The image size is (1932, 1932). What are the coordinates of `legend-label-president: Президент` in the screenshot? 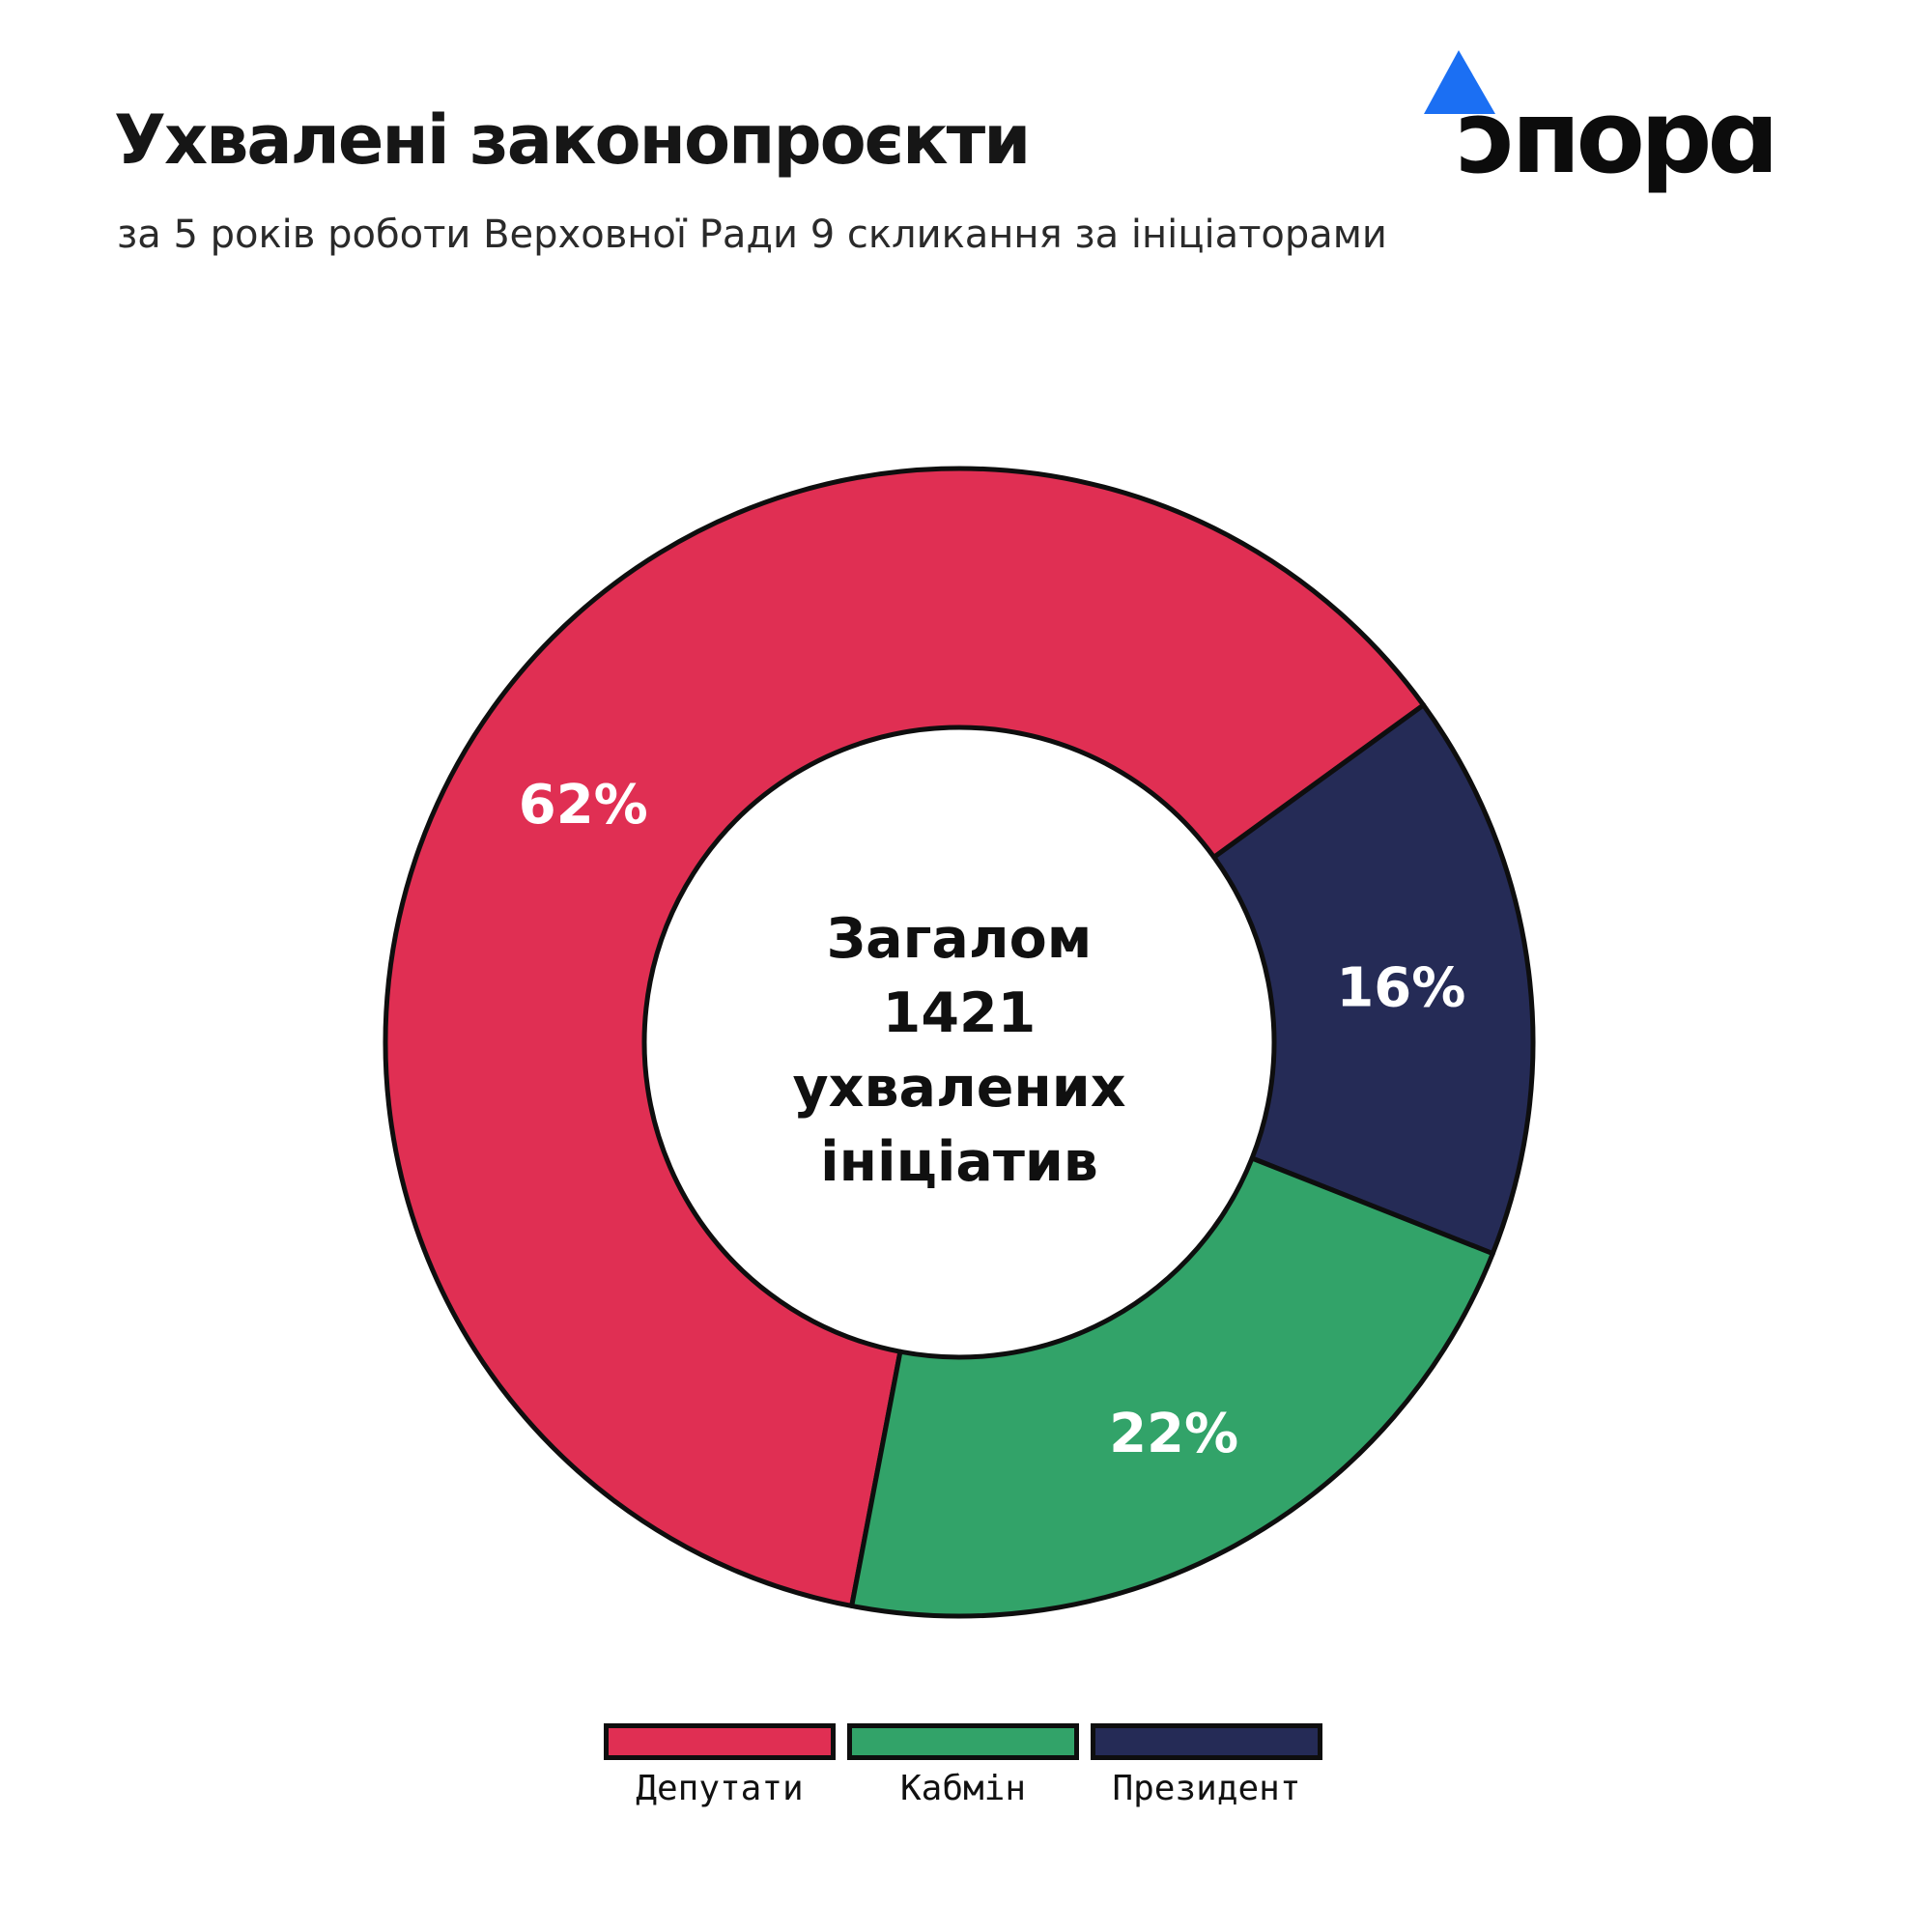 It's located at (1206, 1788).